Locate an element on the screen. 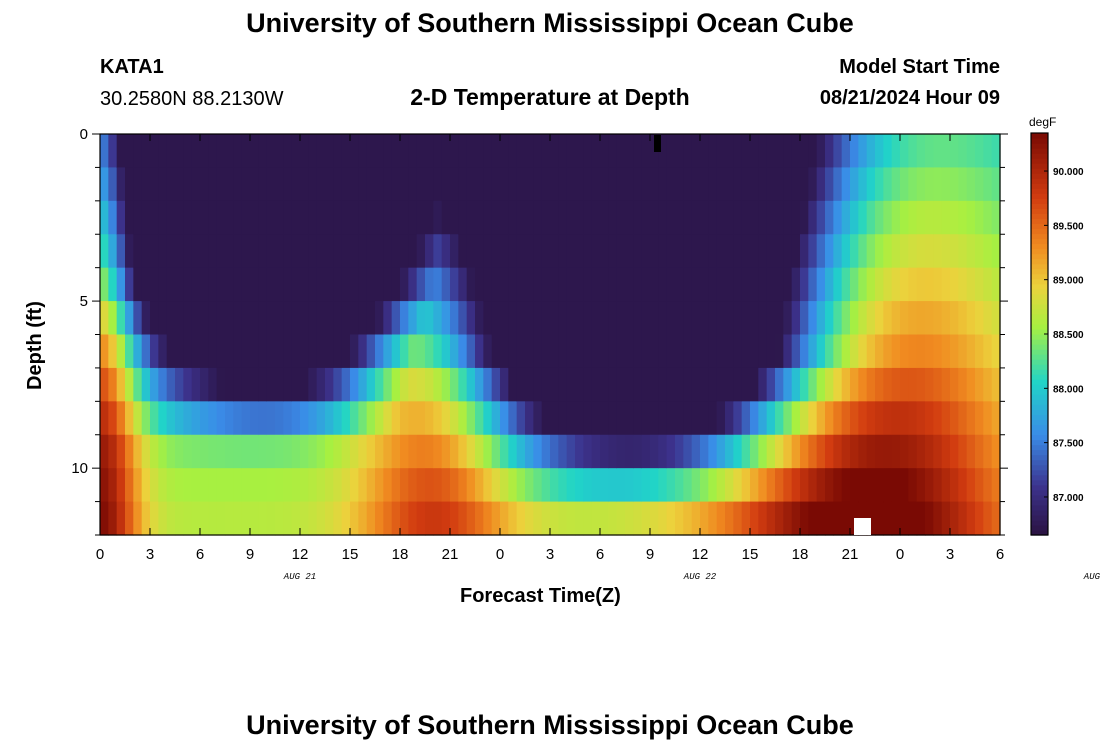  model-start-time: 08/21/2024 Hour 09 is located at coordinates (909, 98).